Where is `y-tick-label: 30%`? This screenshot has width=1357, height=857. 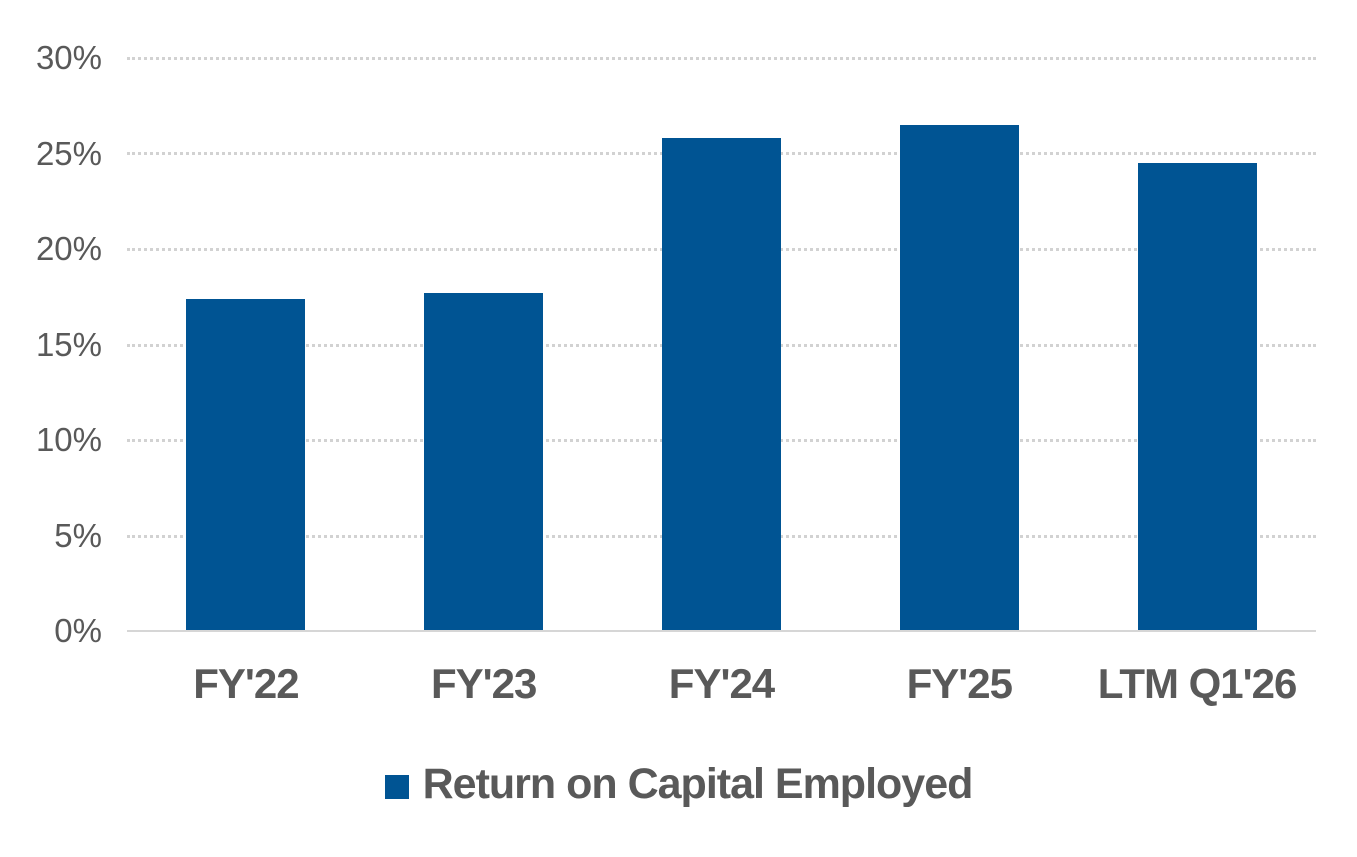
y-tick-label: 30% is located at coordinates (68, 57).